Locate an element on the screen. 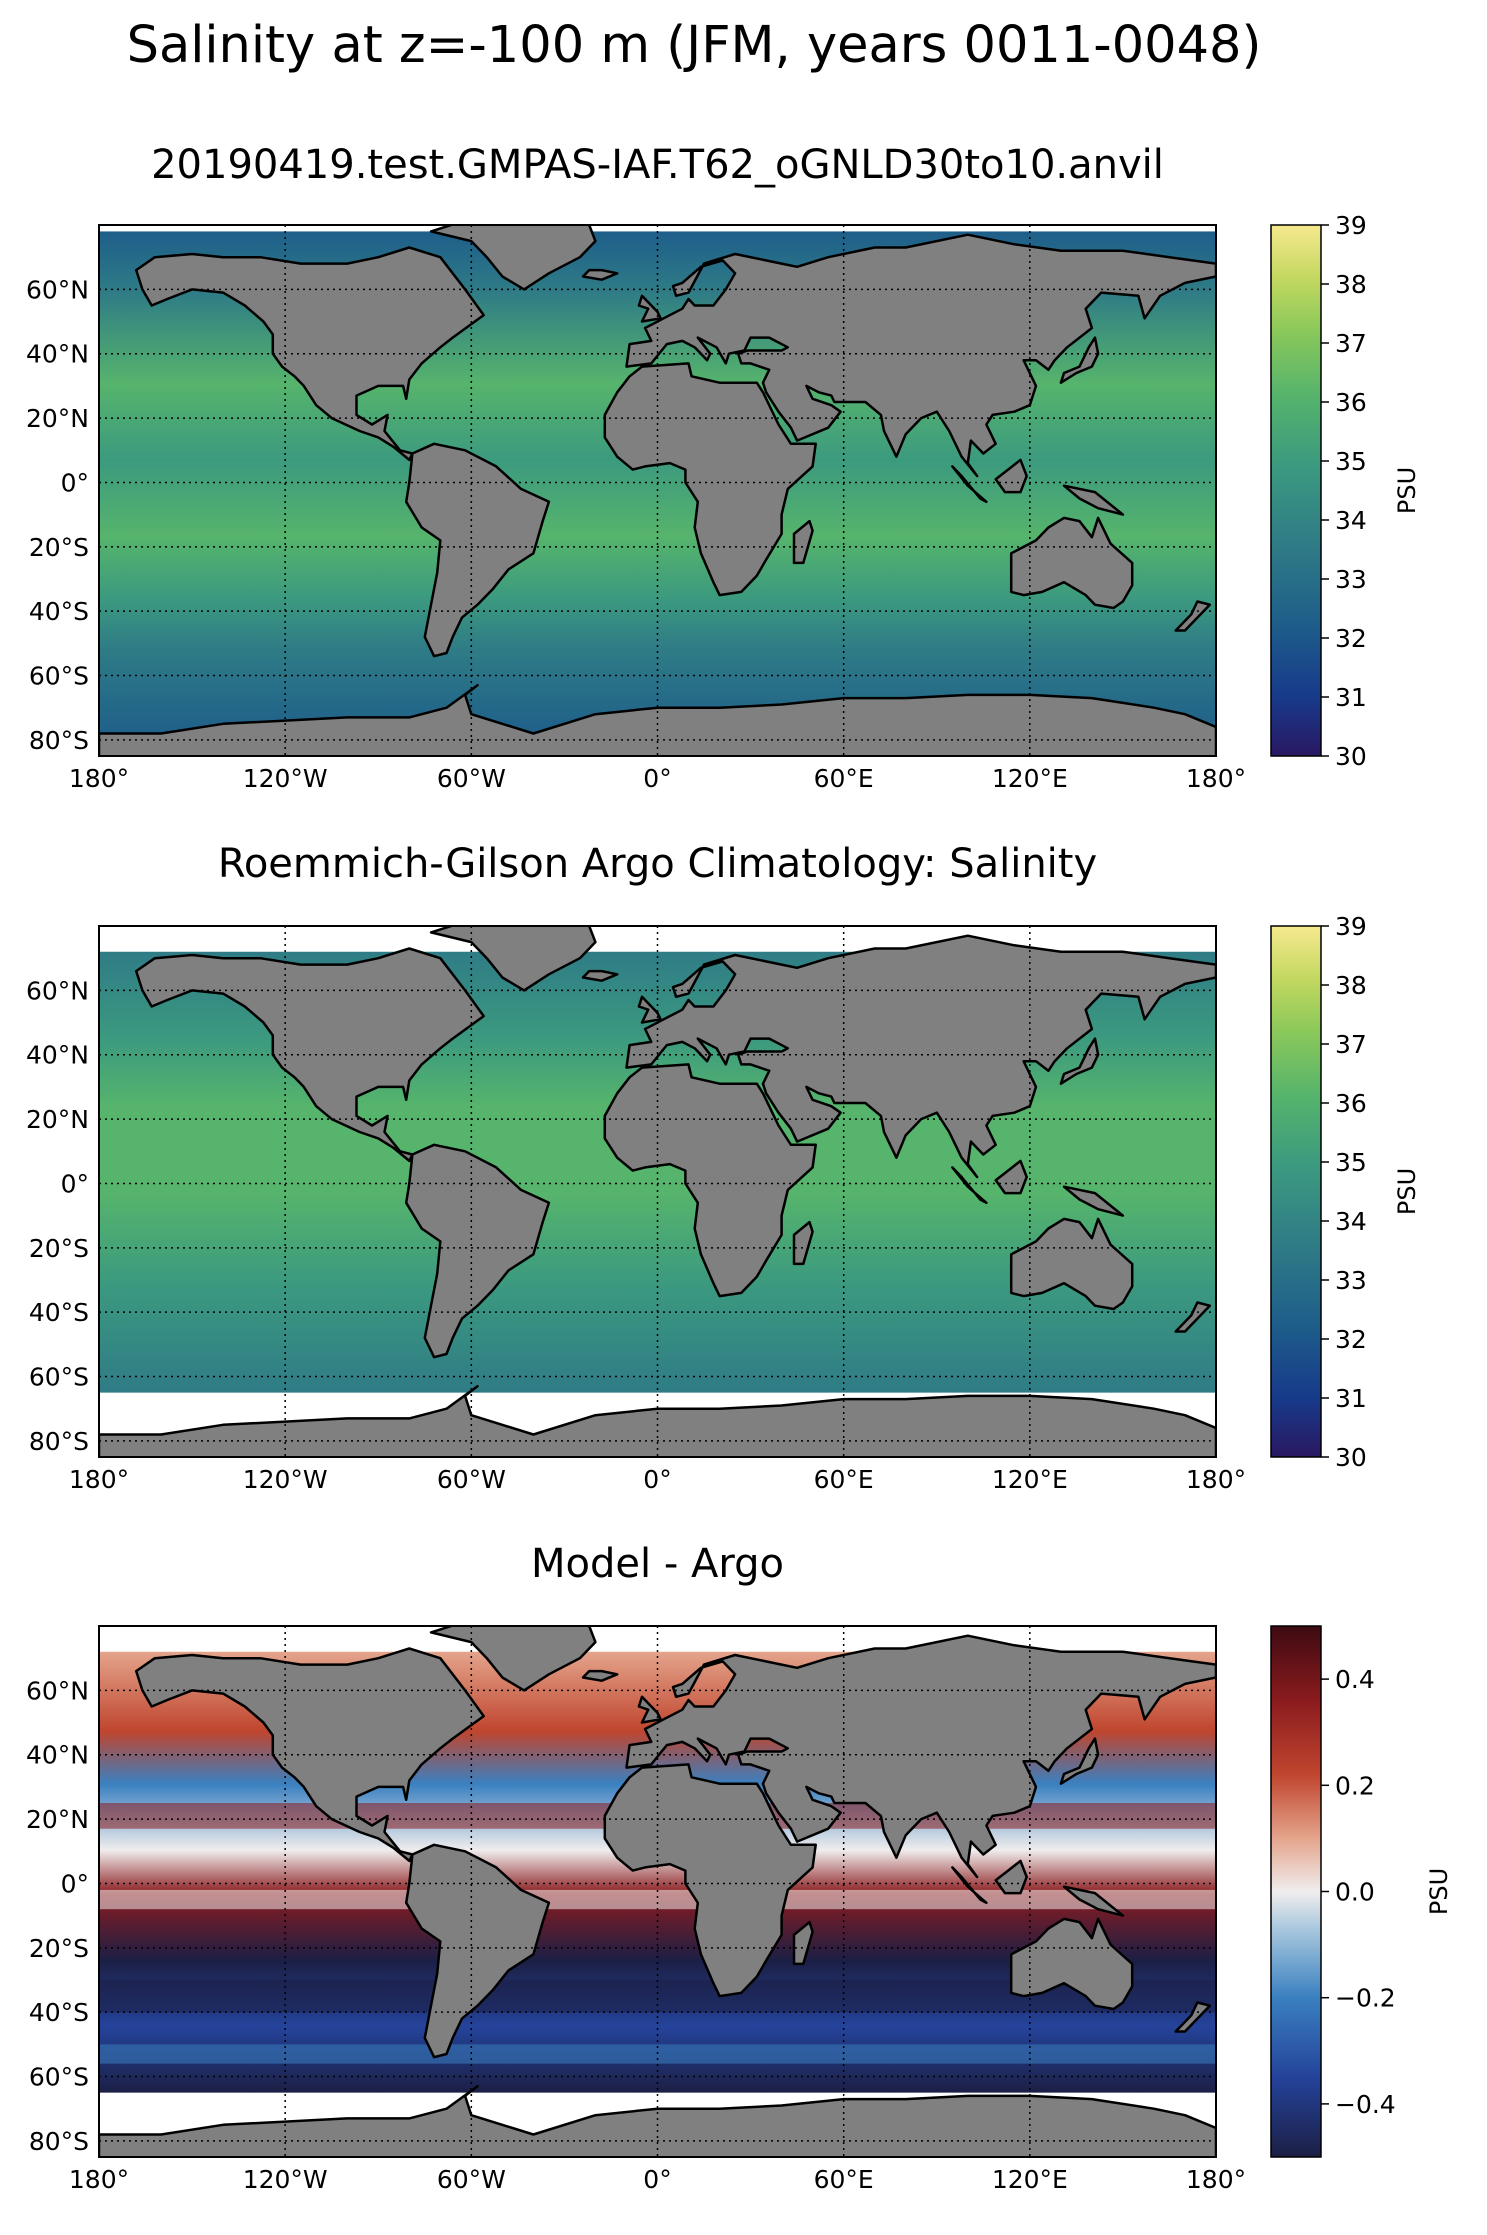 Image resolution: width=1487 pixels, height=2235 pixels. colorbar-tick-label: 0.4 is located at coordinates (1355, 1679).